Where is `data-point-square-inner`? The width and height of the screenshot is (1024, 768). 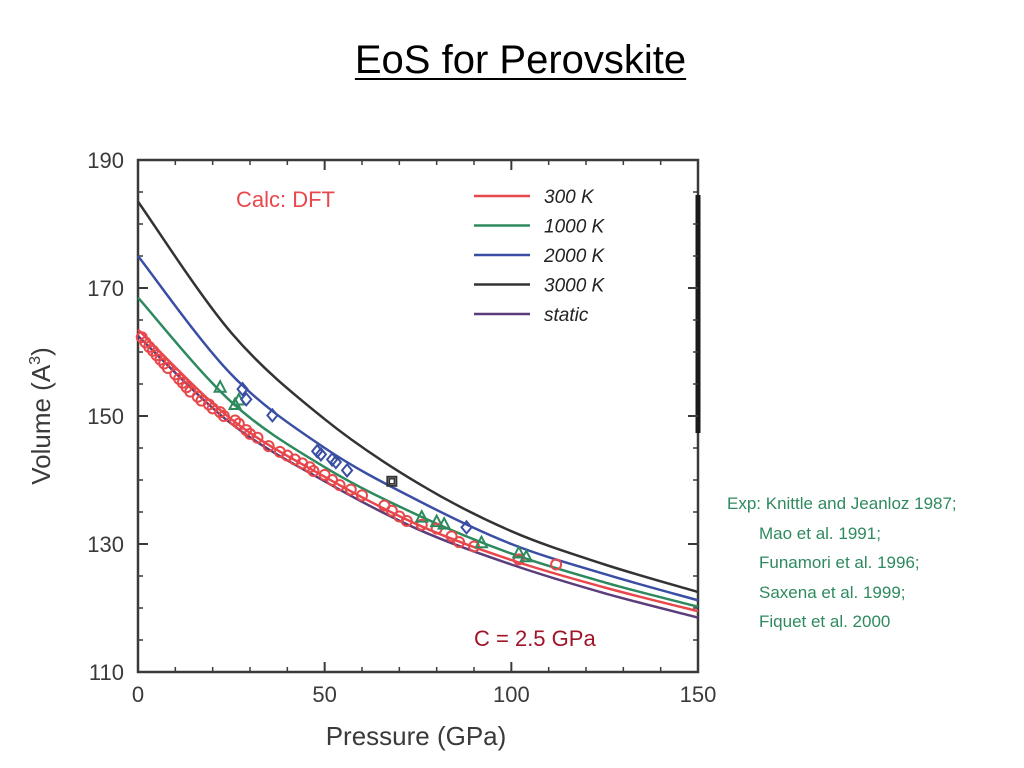
data-point-square-inner is located at coordinates (392, 481).